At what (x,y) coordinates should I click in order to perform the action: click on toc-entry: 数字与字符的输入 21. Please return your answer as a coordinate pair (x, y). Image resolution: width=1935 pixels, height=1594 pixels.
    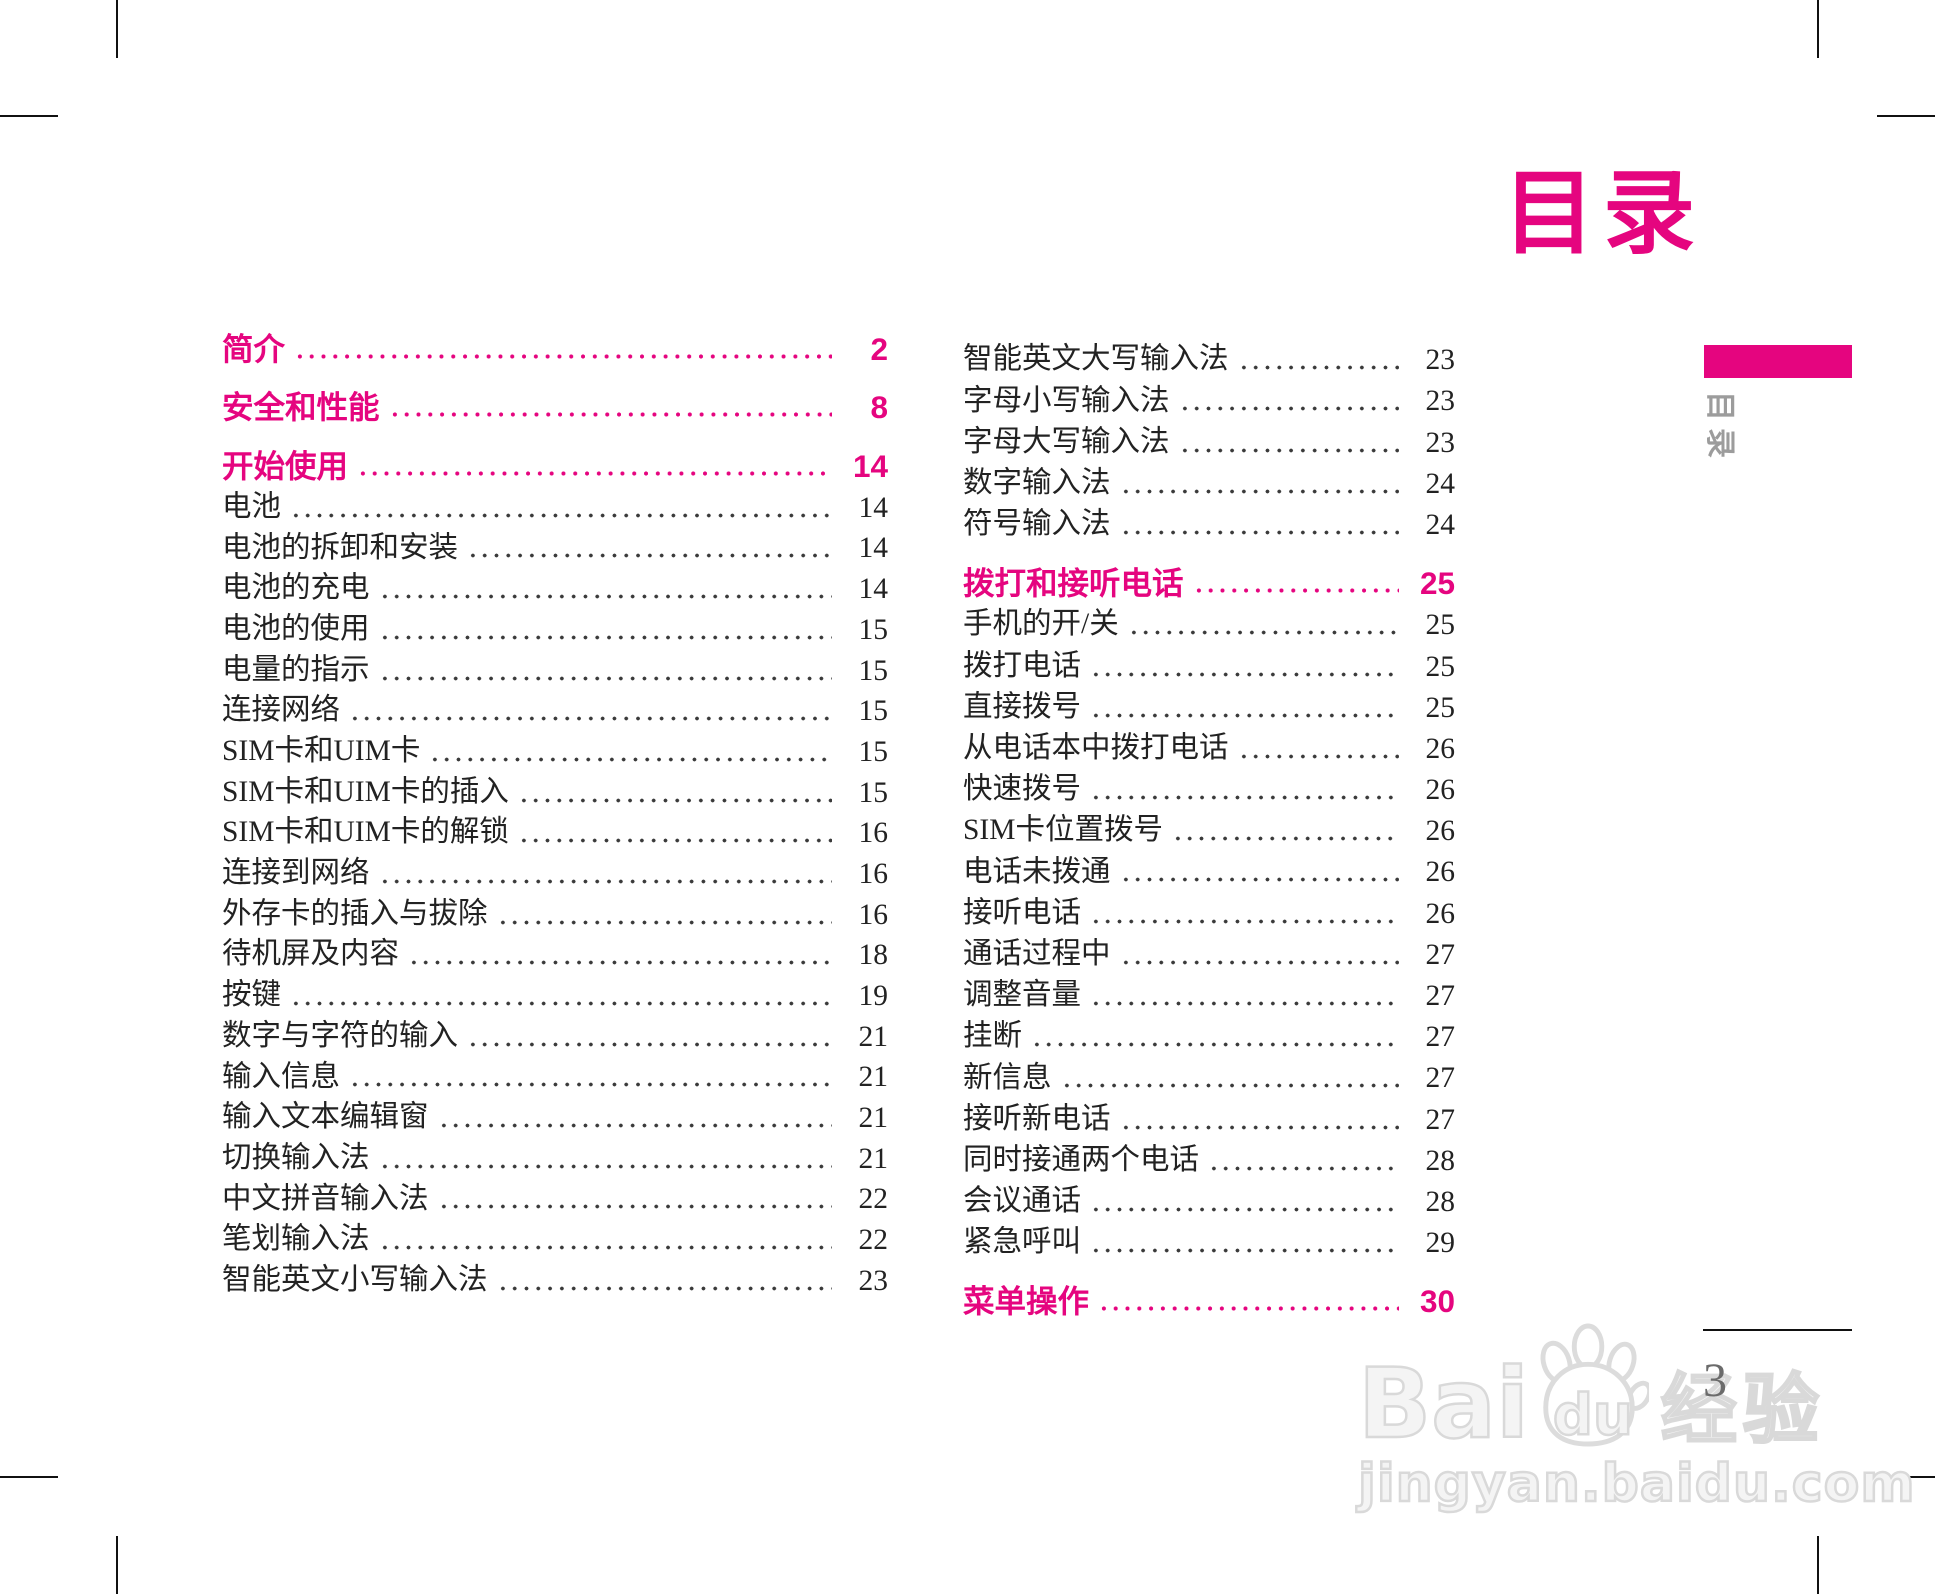
    Looking at the image, I should click on (555, 1035).